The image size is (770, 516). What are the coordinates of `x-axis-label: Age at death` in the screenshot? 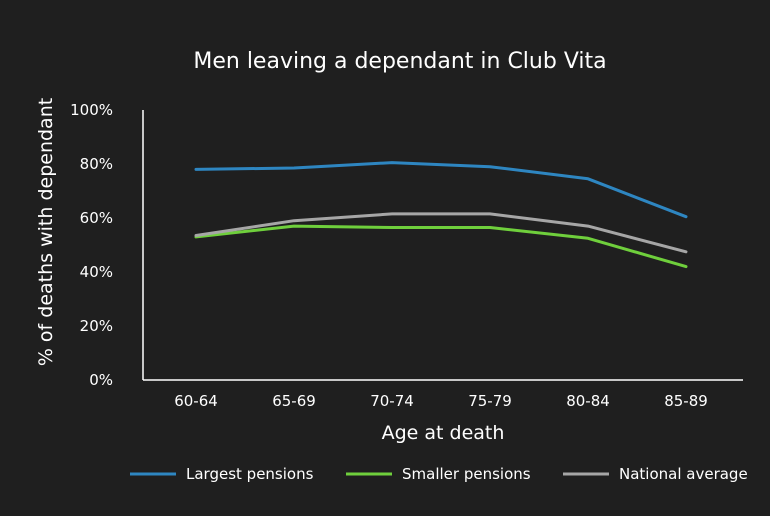 It's located at (443, 433).